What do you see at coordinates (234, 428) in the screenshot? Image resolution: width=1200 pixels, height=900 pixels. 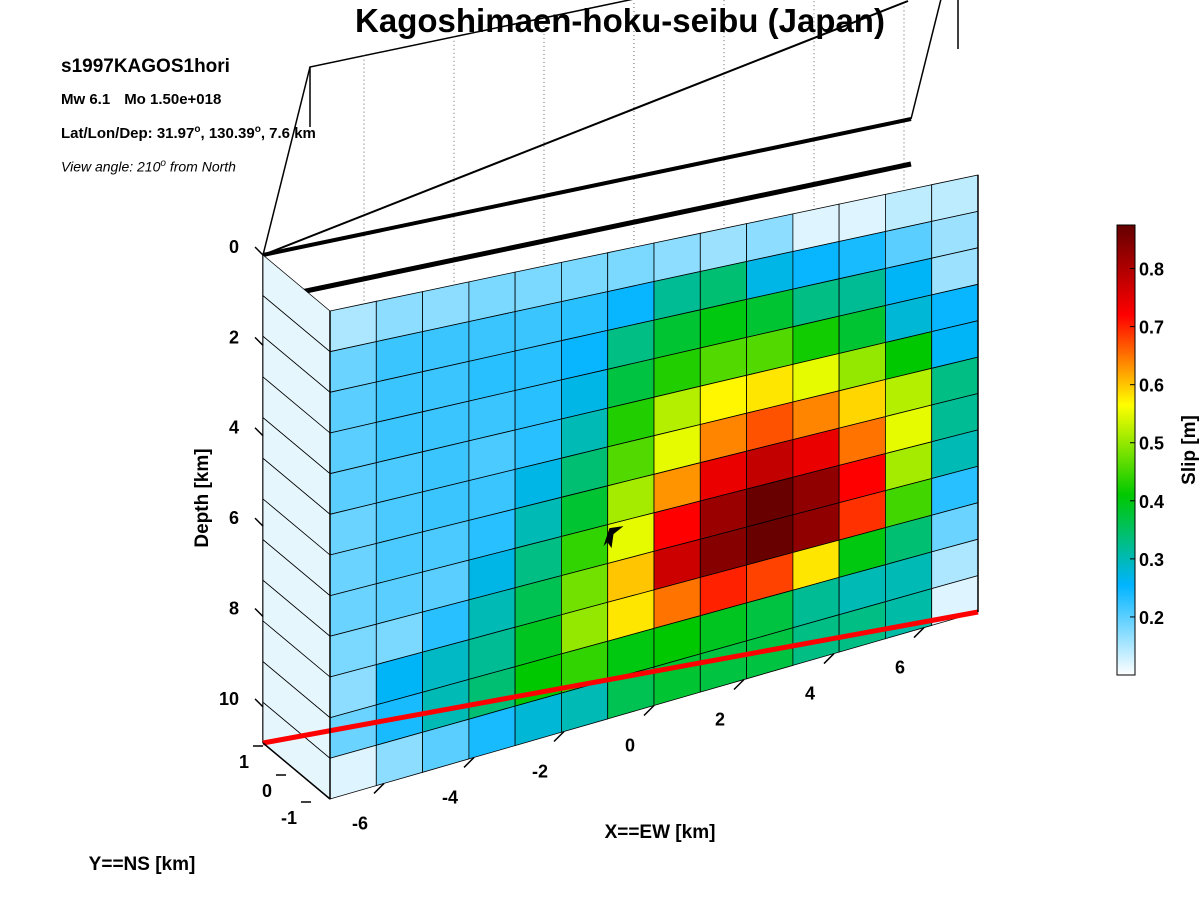 I see `z-tick-label: 4` at bounding box center [234, 428].